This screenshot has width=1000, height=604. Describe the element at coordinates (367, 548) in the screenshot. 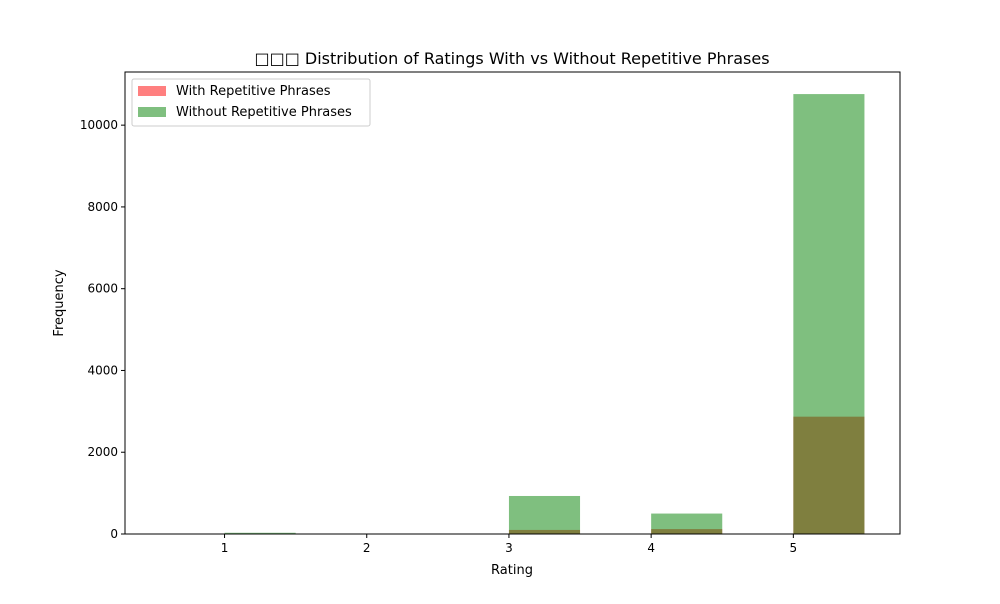

I see `x-tick-label: 2` at that location.